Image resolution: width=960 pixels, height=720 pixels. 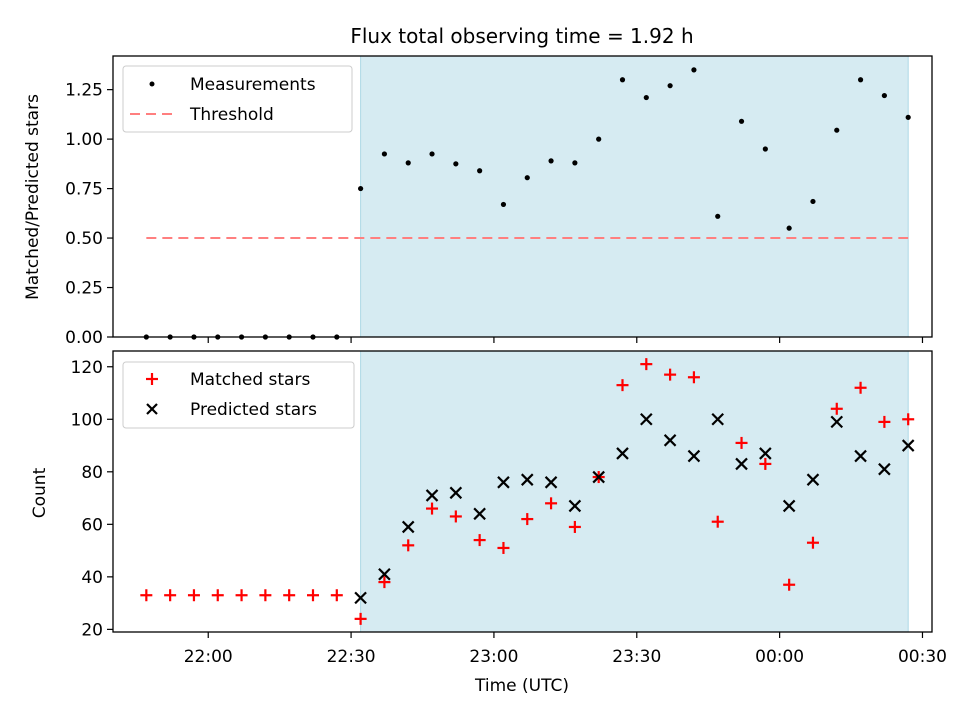 I want to click on bottom-ytick-label: 40, so click(x=92, y=578).